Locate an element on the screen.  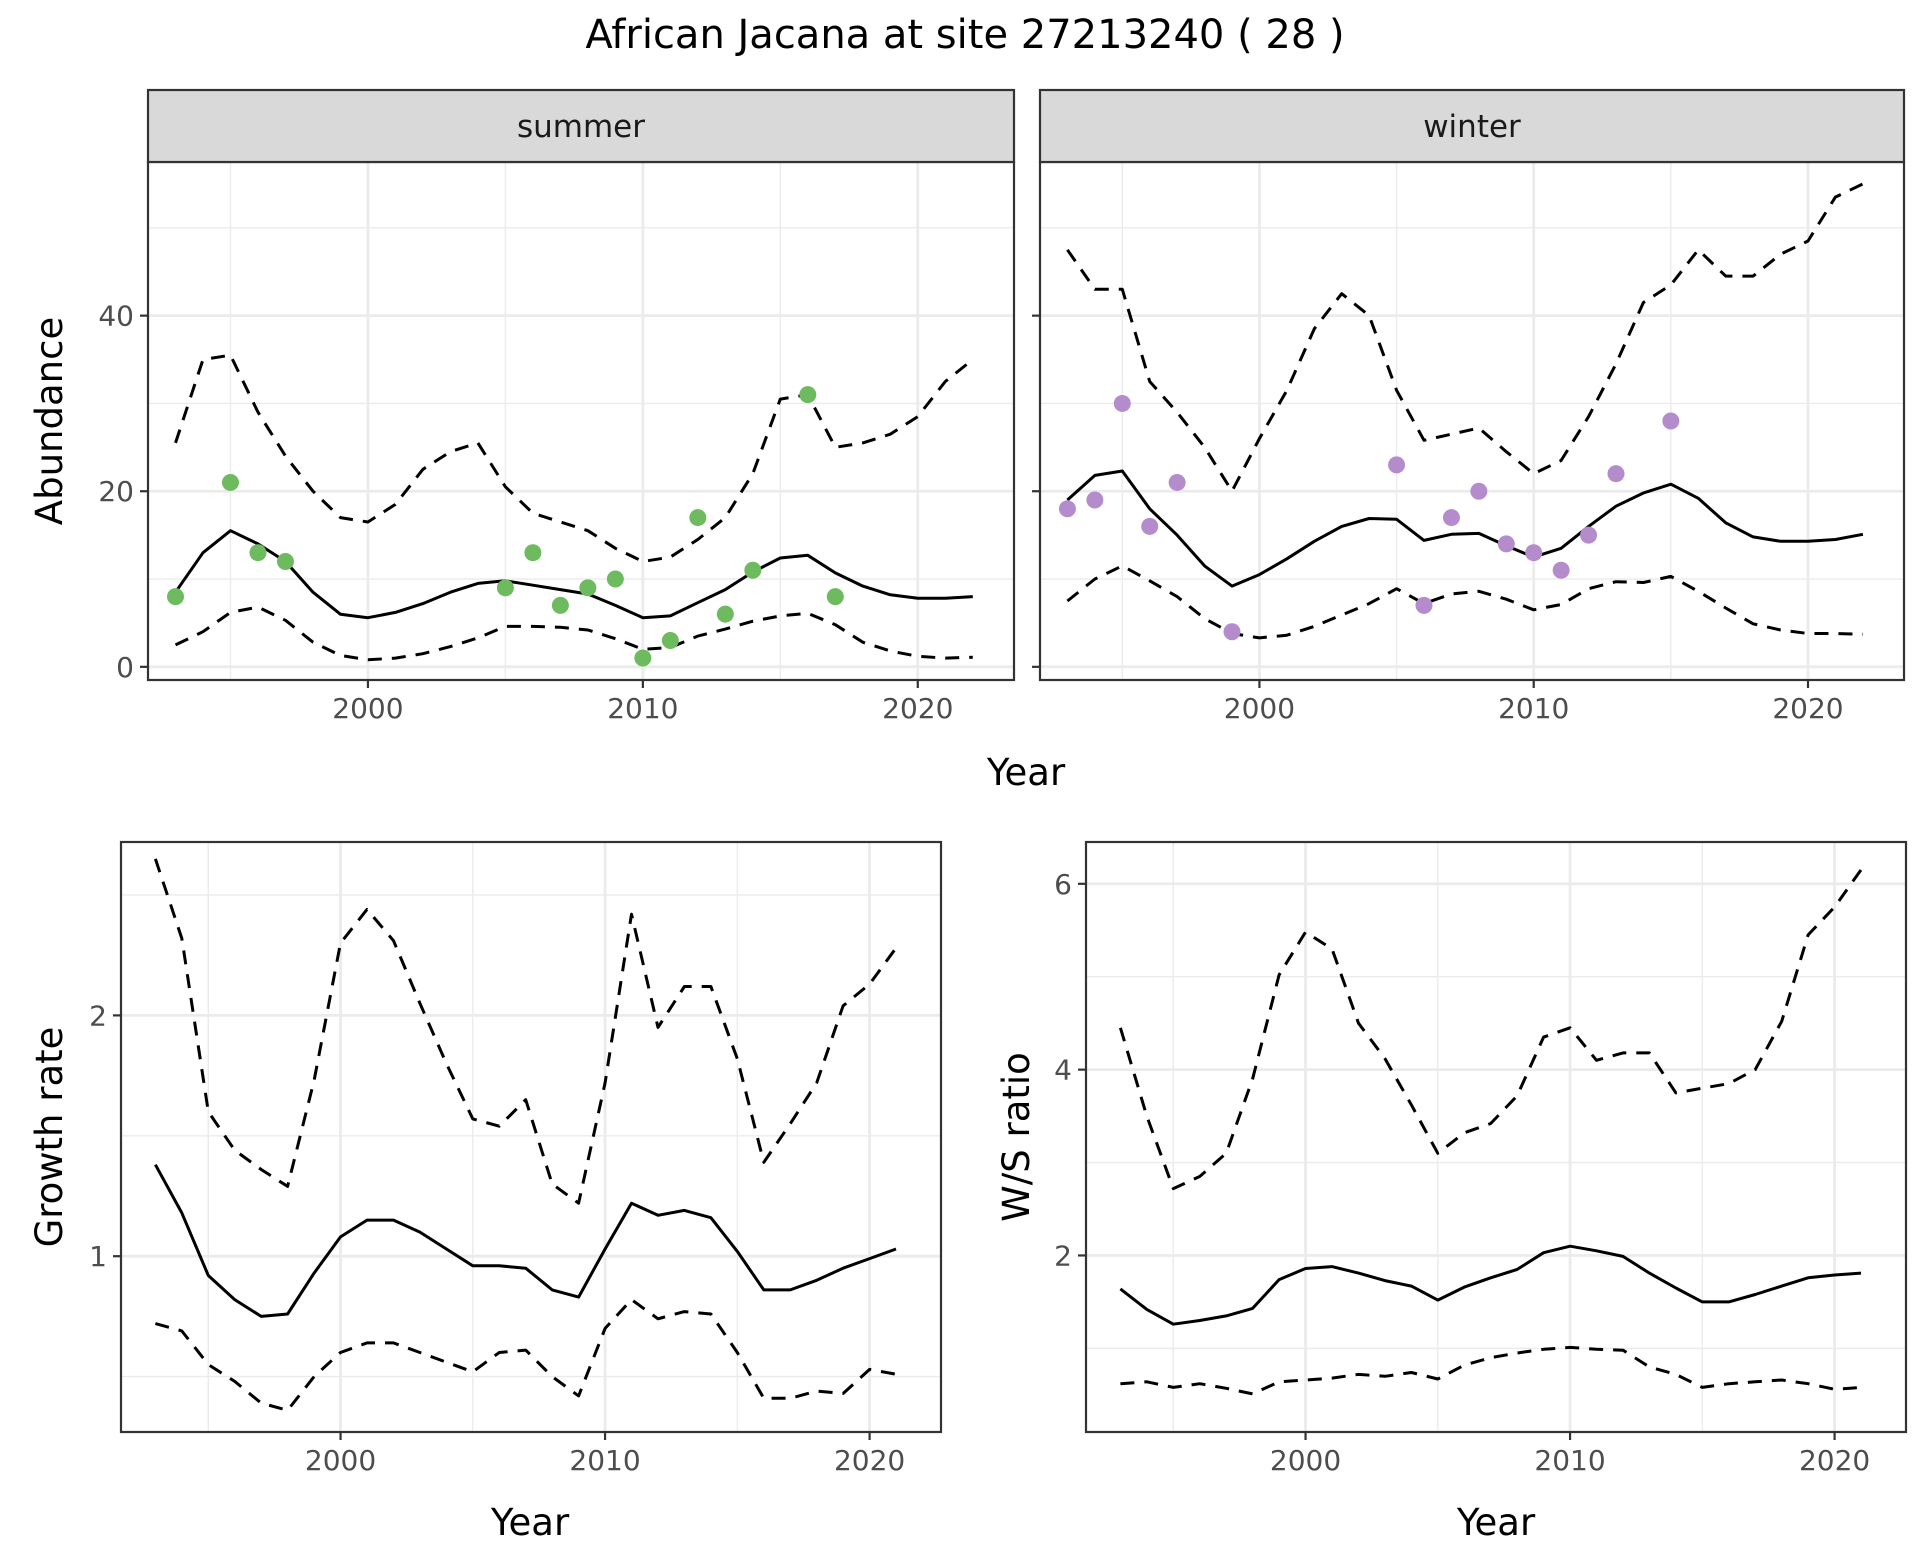
y-tick-label: 1 is located at coordinates (98, 1256).